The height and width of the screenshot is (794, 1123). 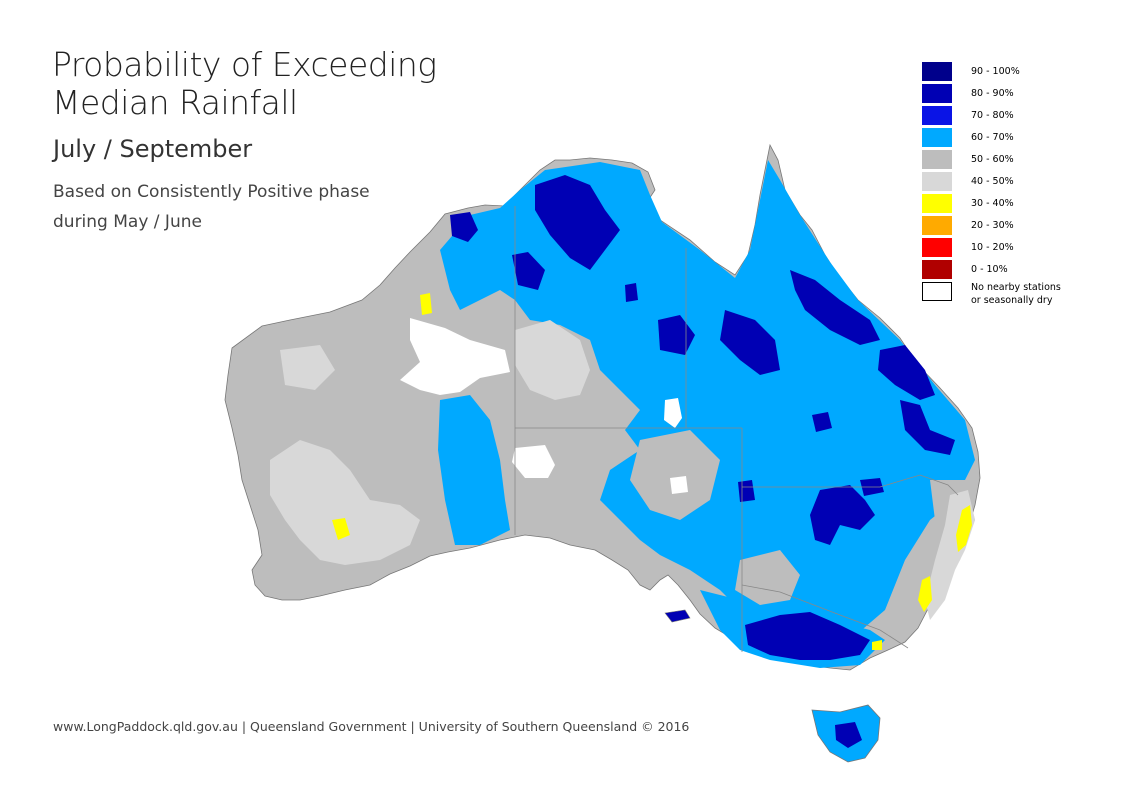 I want to click on no-data-line-2: or seasonally dry, so click(x=1012, y=300).